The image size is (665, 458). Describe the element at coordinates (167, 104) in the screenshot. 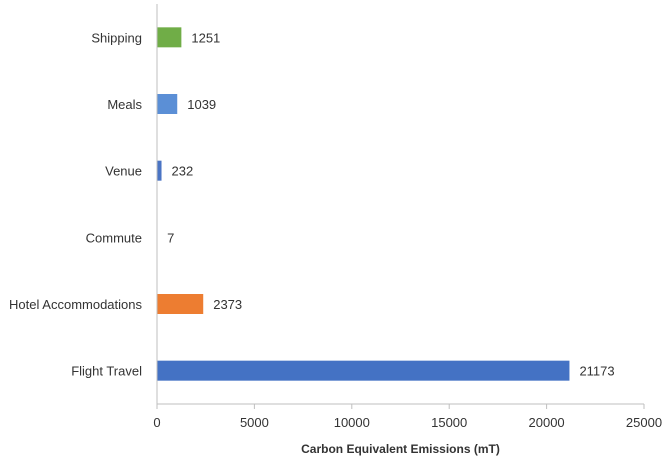

I see `bar-meals` at that location.